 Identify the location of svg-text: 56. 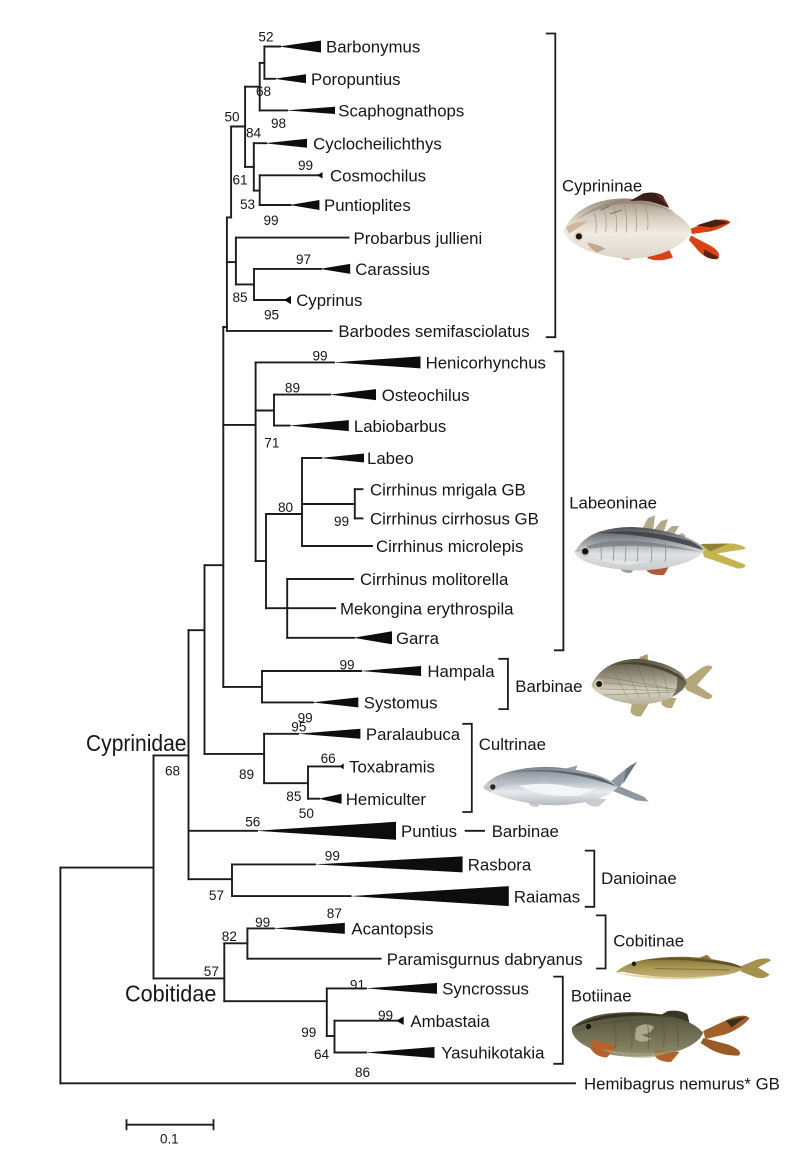
(252, 821).